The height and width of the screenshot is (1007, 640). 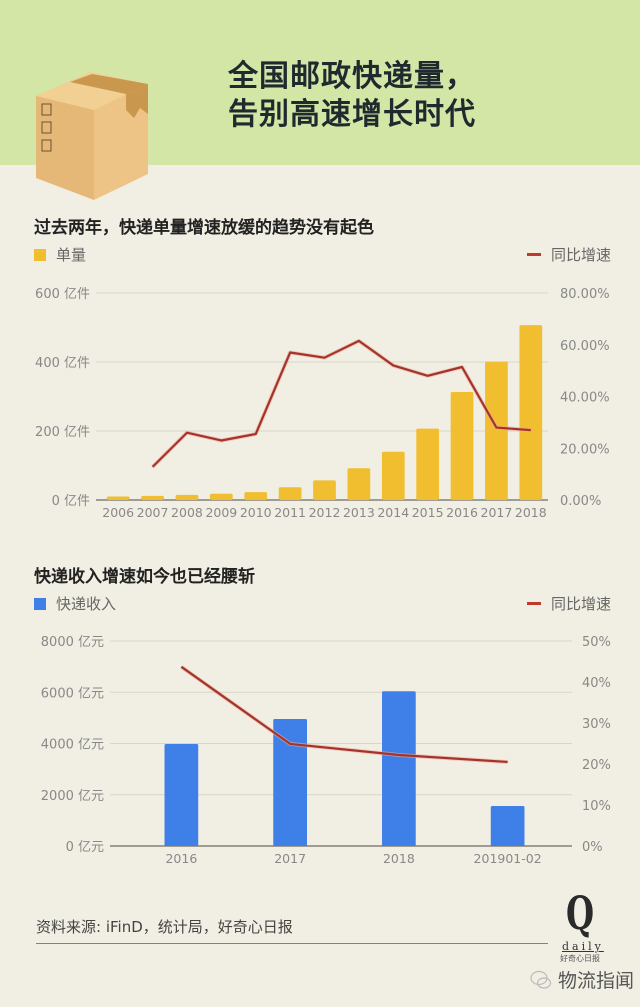 What do you see at coordinates (585, 346) in the screenshot?
I see `right-axis-tick: 60.00%` at bounding box center [585, 346].